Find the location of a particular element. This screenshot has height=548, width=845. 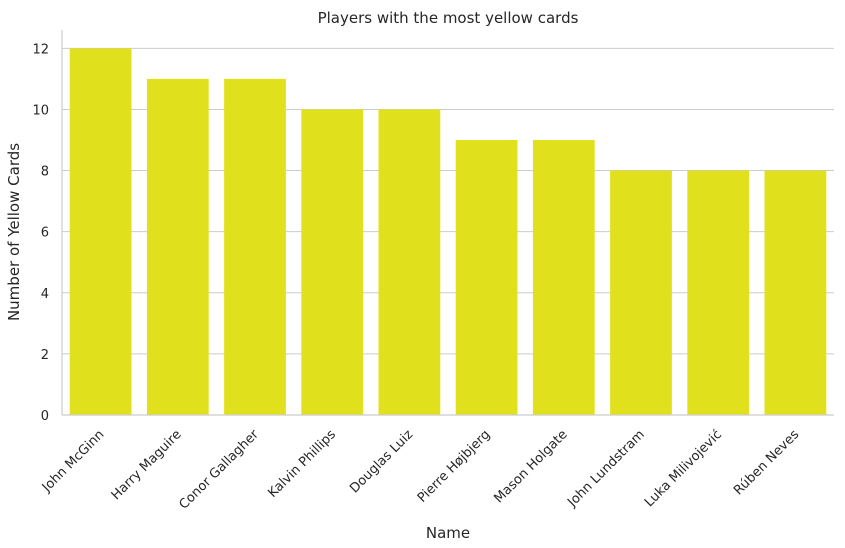

y-tick-label: 10 is located at coordinates (40, 110).